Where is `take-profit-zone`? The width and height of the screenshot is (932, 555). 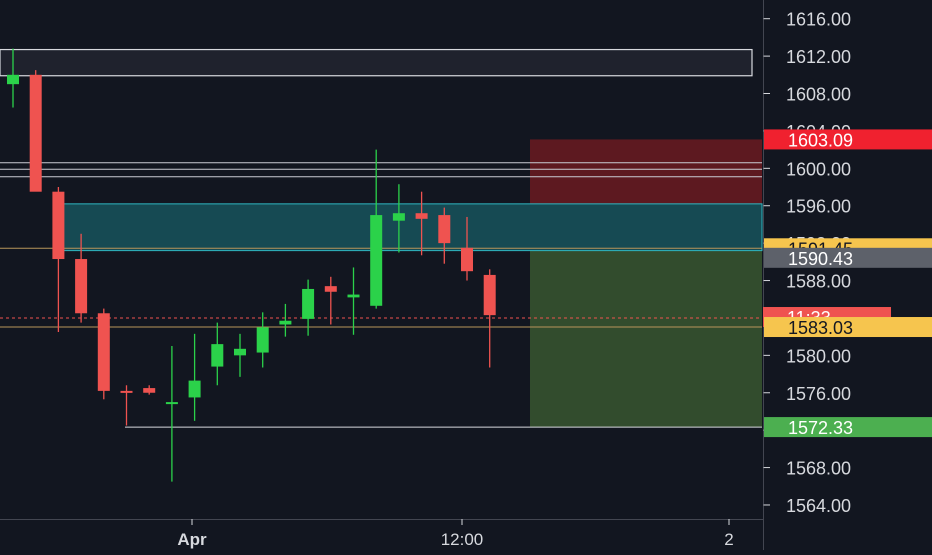 take-profit-zone is located at coordinates (646, 339).